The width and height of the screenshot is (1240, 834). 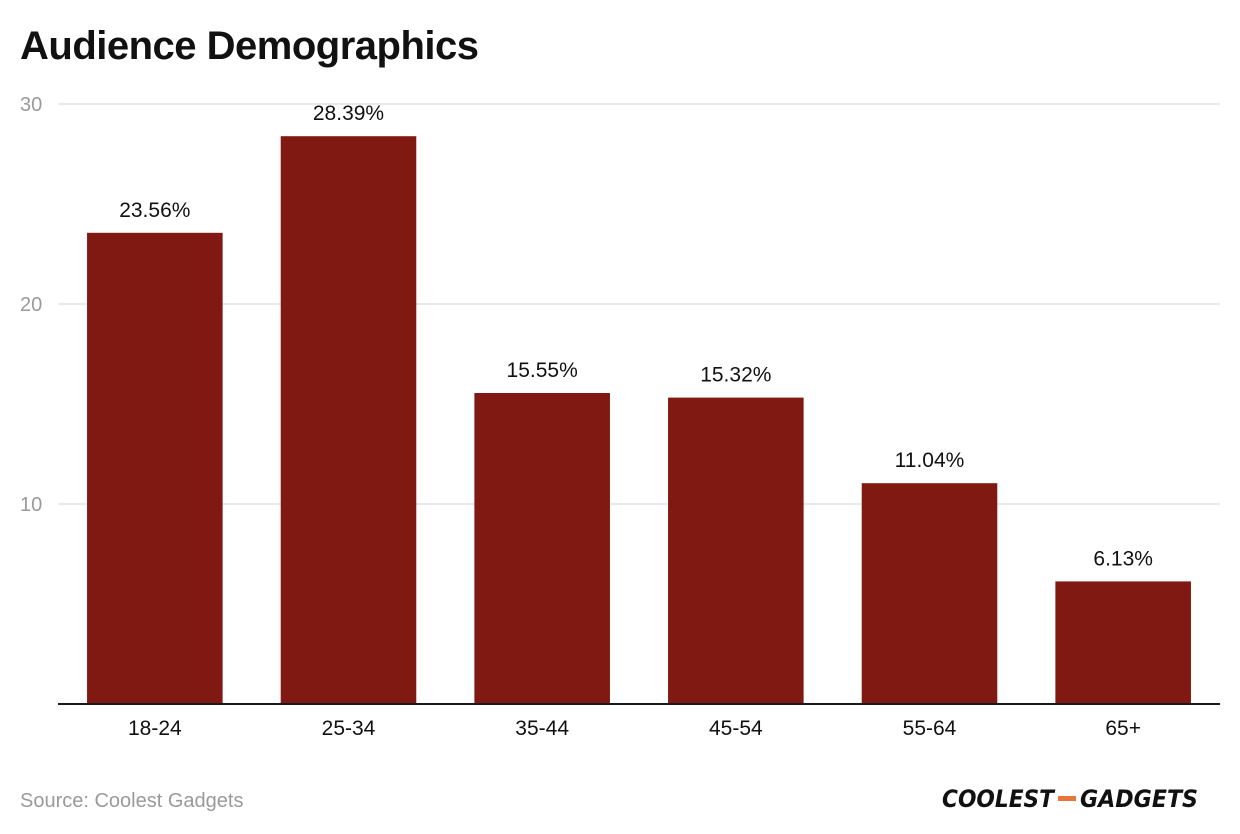 I want to click on data-label: 11.04%, so click(x=930, y=460).